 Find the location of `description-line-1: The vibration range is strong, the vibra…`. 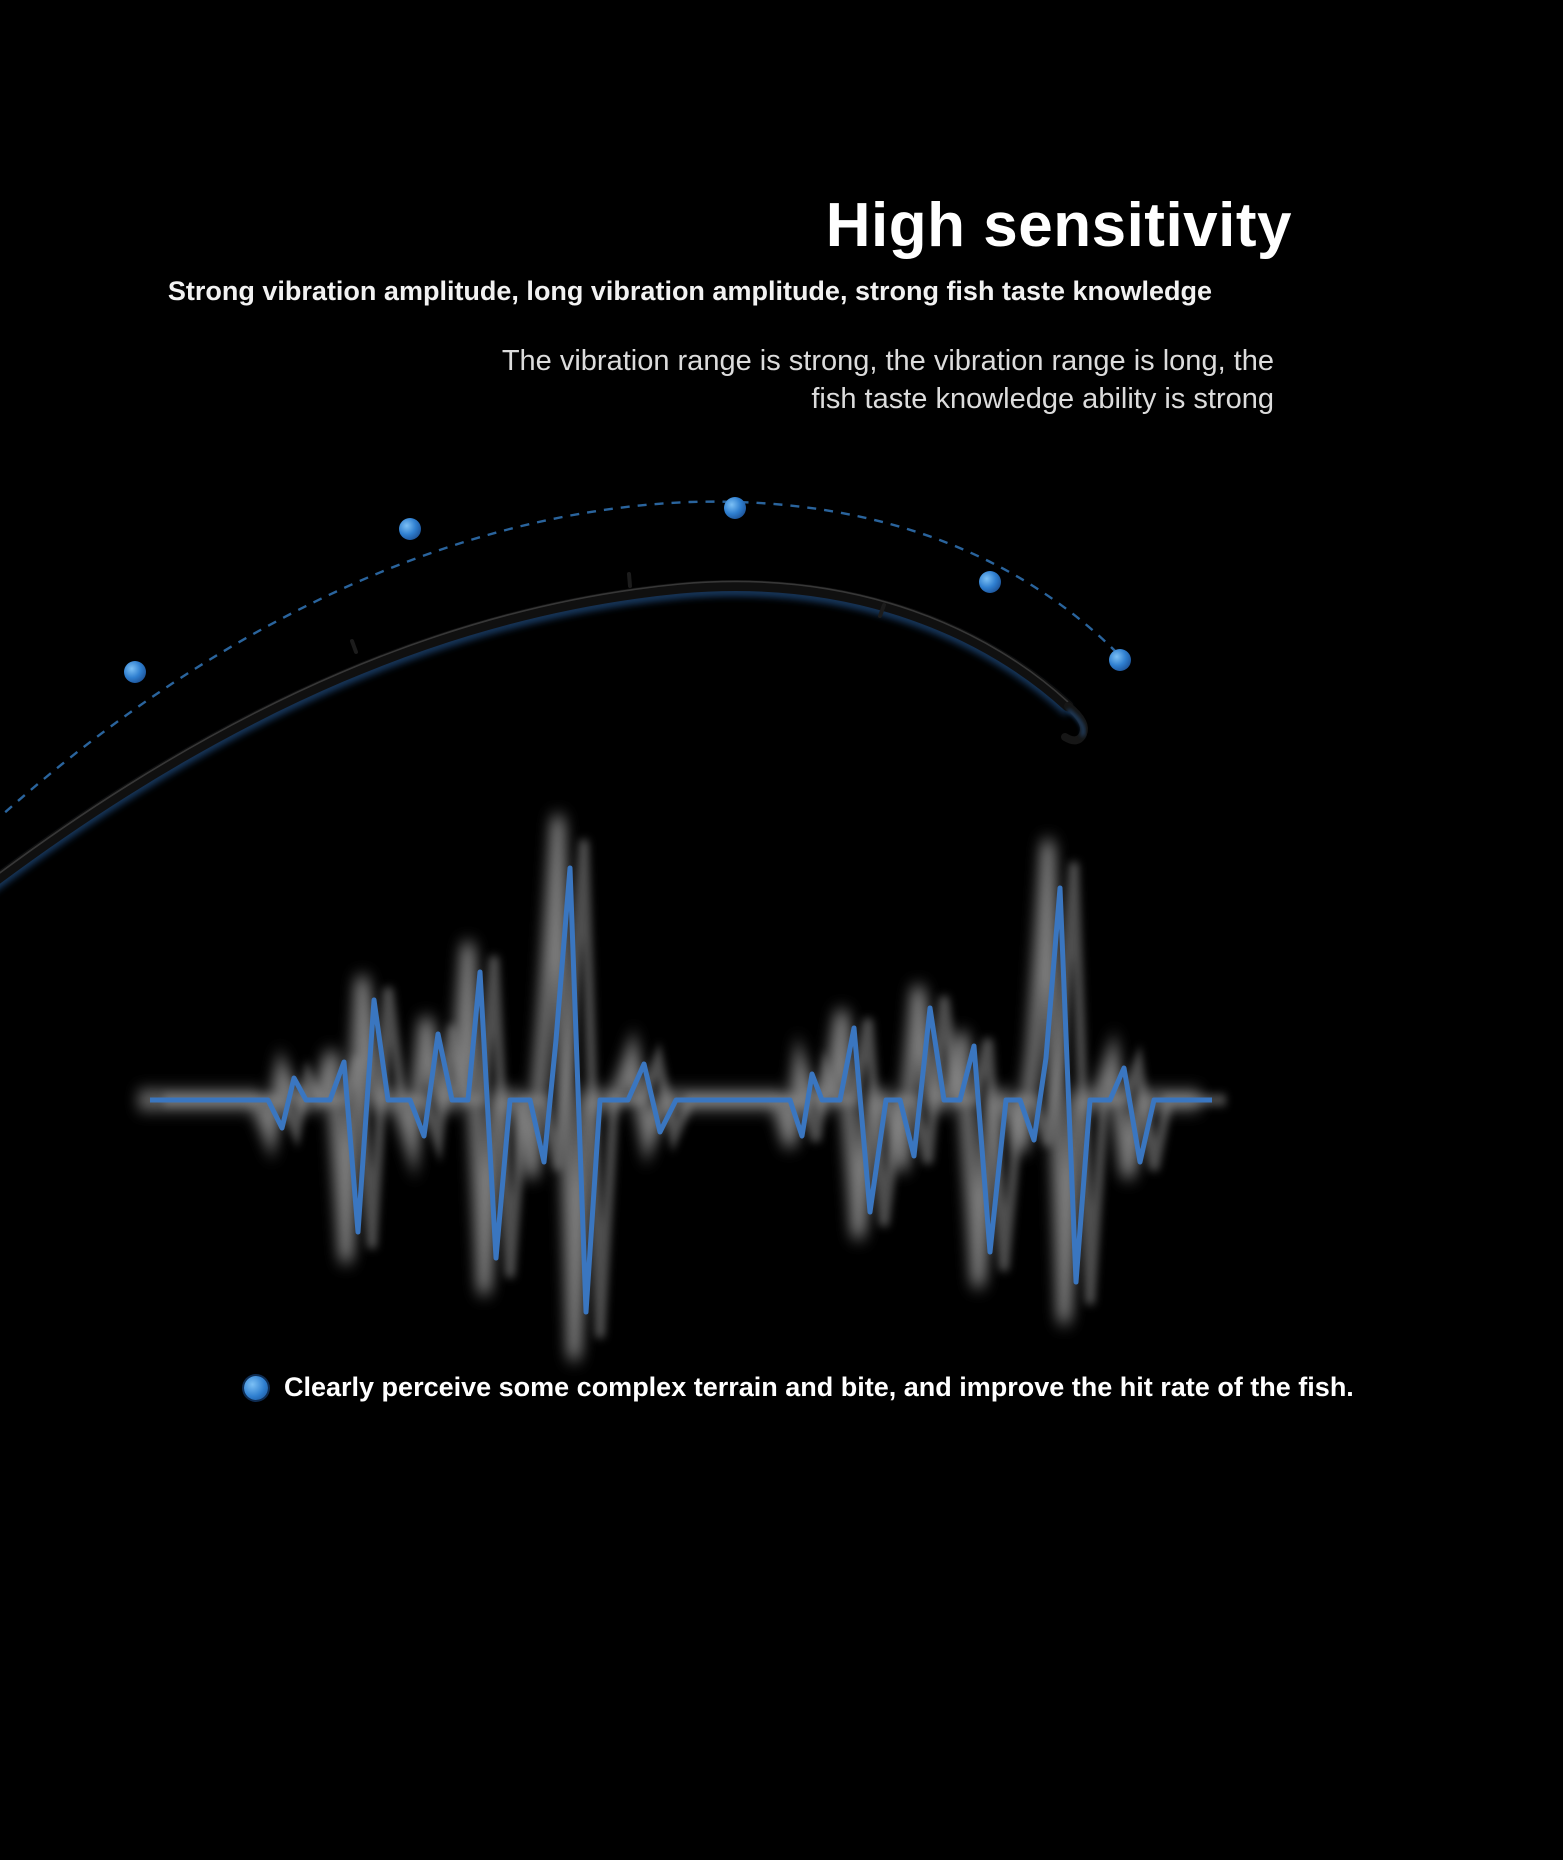

description-line-1: The vibration range is strong, the vibra… is located at coordinates (887, 361).